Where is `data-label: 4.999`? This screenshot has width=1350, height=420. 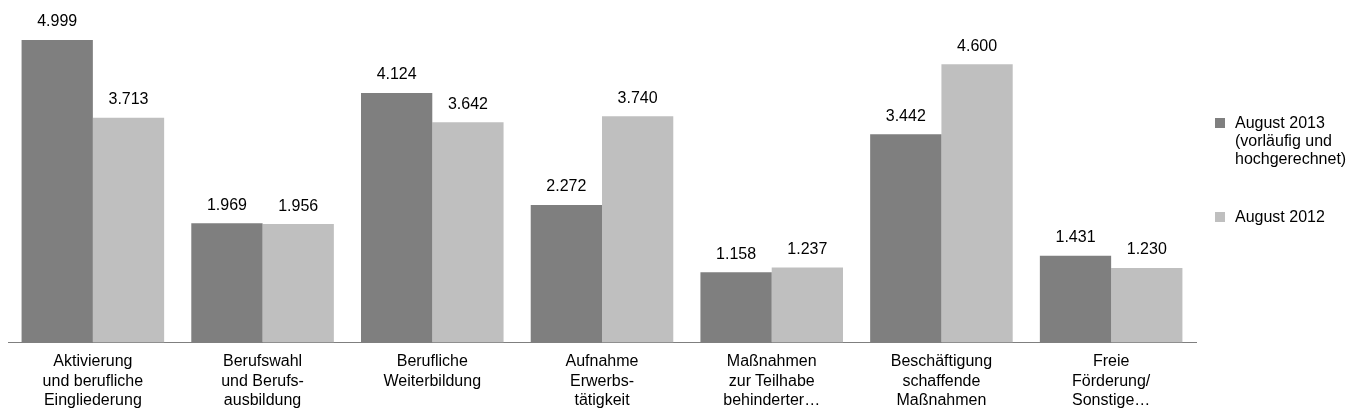
data-label: 4.999 is located at coordinates (57, 21).